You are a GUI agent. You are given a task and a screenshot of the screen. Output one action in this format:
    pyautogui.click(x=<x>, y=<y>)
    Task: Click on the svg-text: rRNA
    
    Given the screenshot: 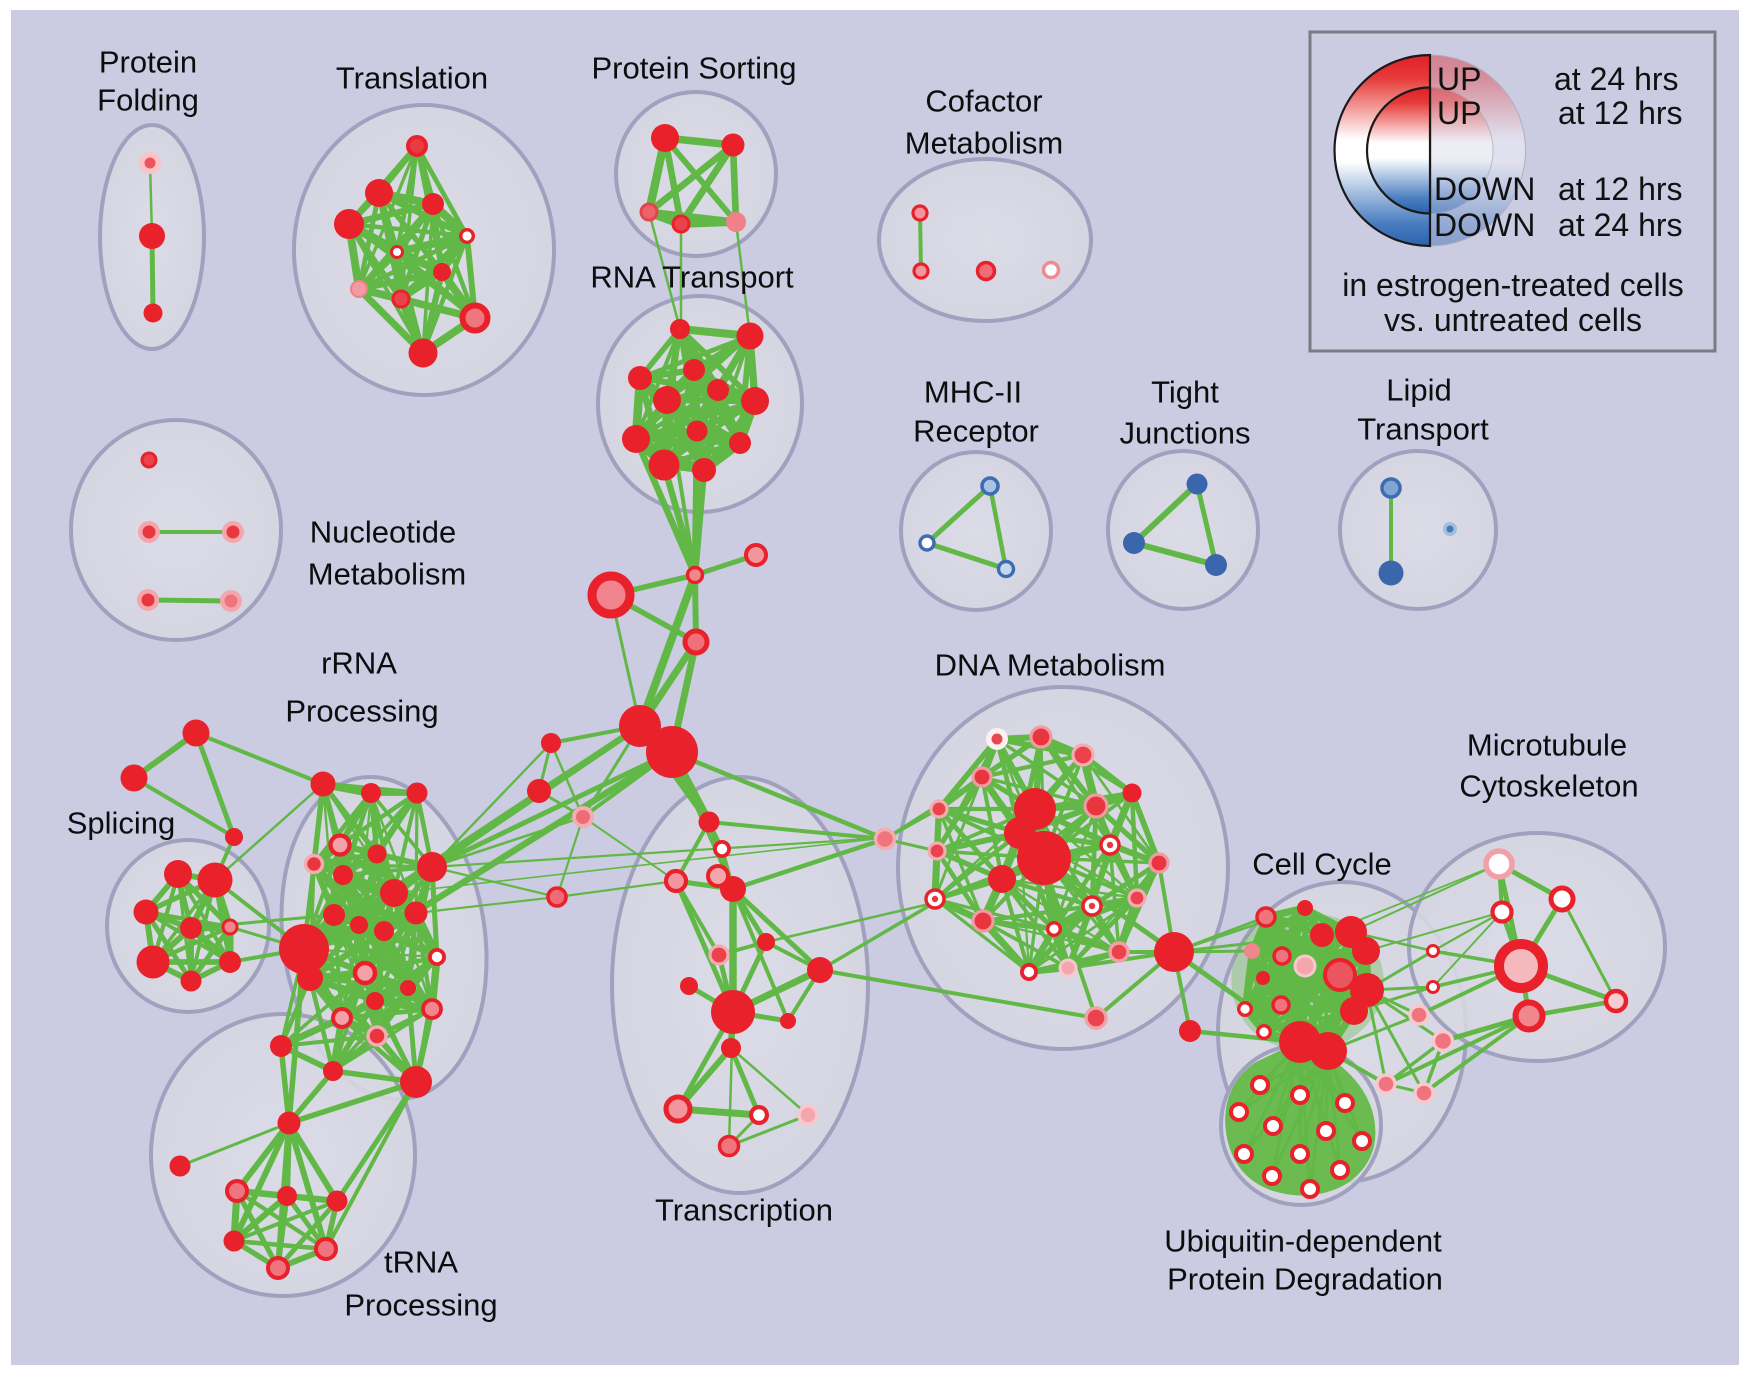 What is the action you would take?
    pyautogui.click(x=359, y=663)
    